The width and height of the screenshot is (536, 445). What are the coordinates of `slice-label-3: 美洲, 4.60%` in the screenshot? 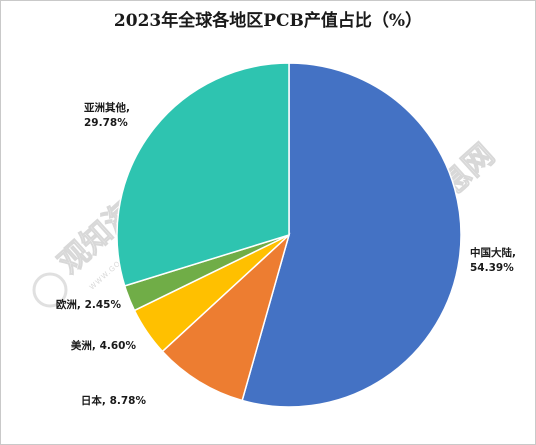 It's located at (104, 345).